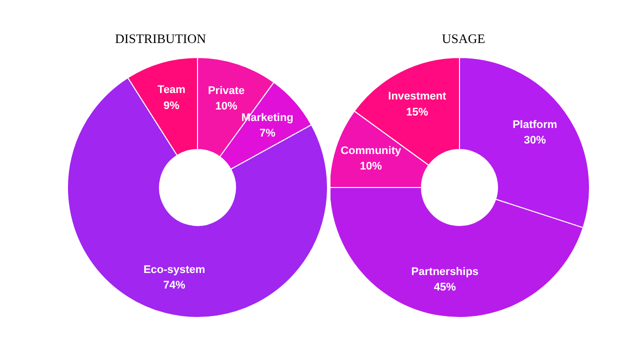  Describe the element at coordinates (445, 272) in the screenshot. I see `slice-label: Partnerships` at that location.